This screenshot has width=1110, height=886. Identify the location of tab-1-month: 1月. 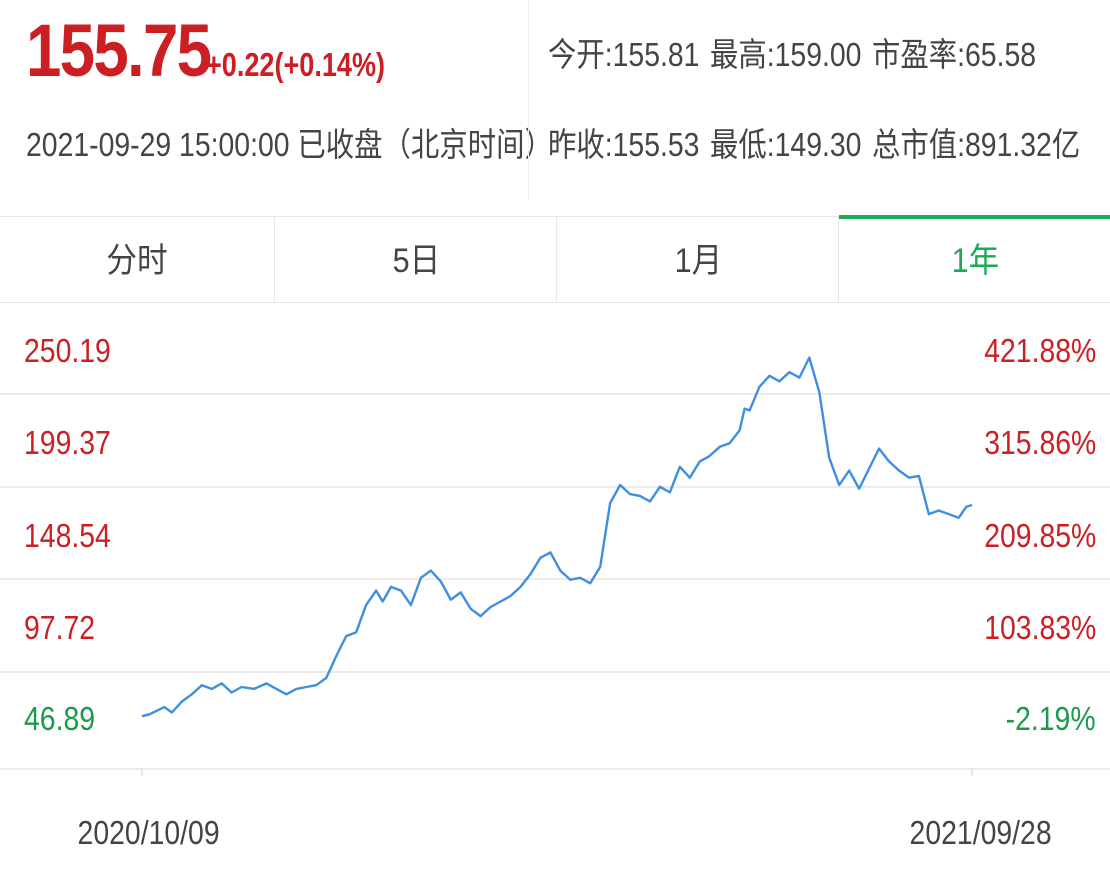
(697, 259).